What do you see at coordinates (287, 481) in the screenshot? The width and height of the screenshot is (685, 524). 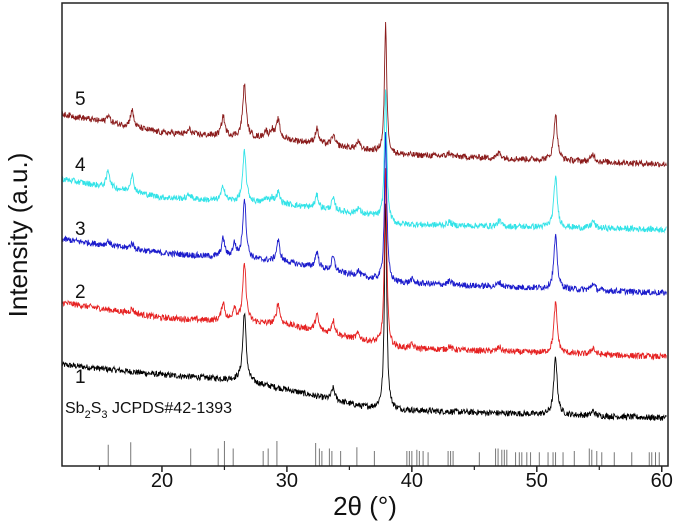 I see `x-tick-label: 30` at bounding box center [287, 481].